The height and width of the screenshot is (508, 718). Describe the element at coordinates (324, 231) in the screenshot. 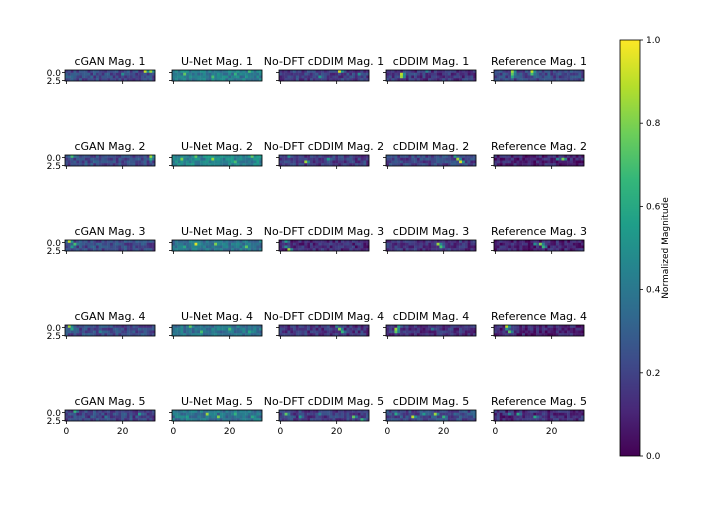

I see `subplot-title: No-DFT cDDIM Mag. 3` at that location.